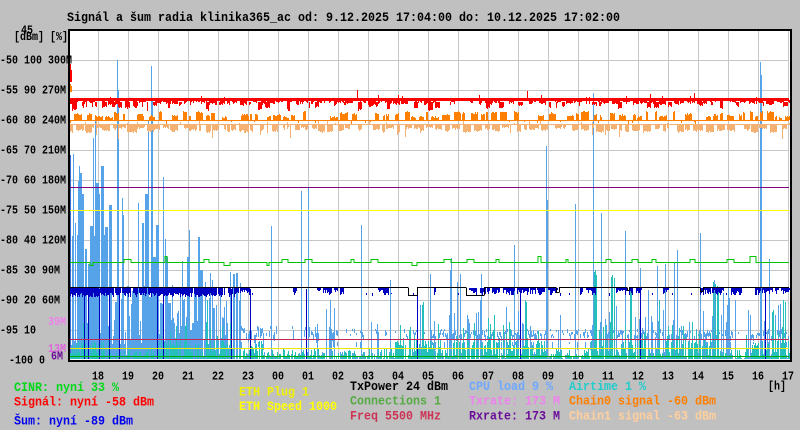  What do you see at coordinates (777, 387) in the screenshot?
I see `svg-text: [h]` at bounding box center [777, 387].